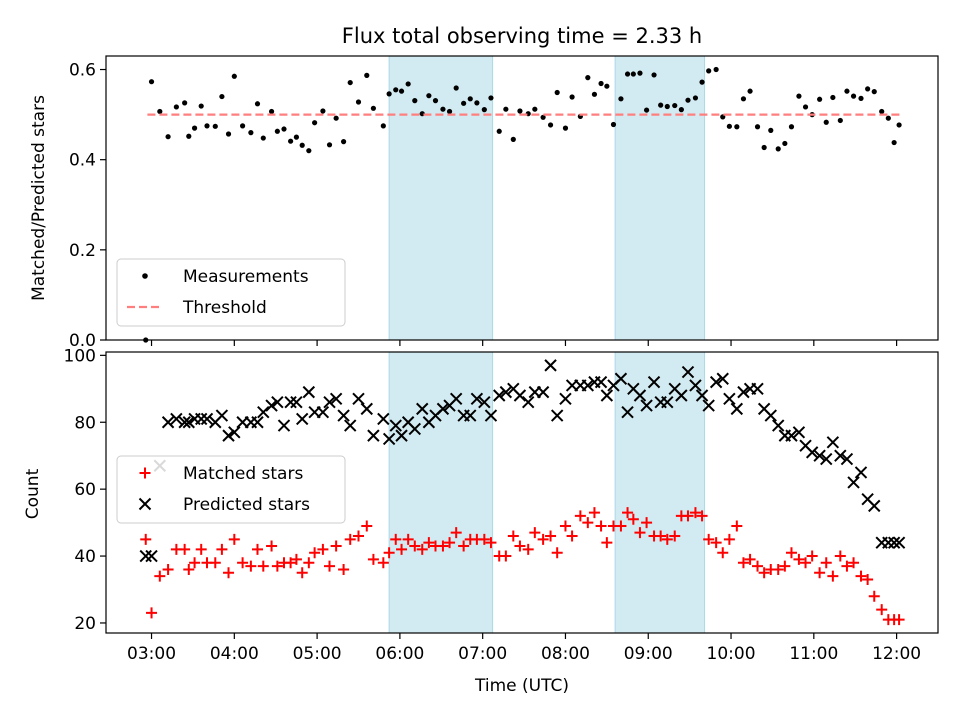  I want to click on count-x-tick-label-9: 12:00, so click(896, 654).